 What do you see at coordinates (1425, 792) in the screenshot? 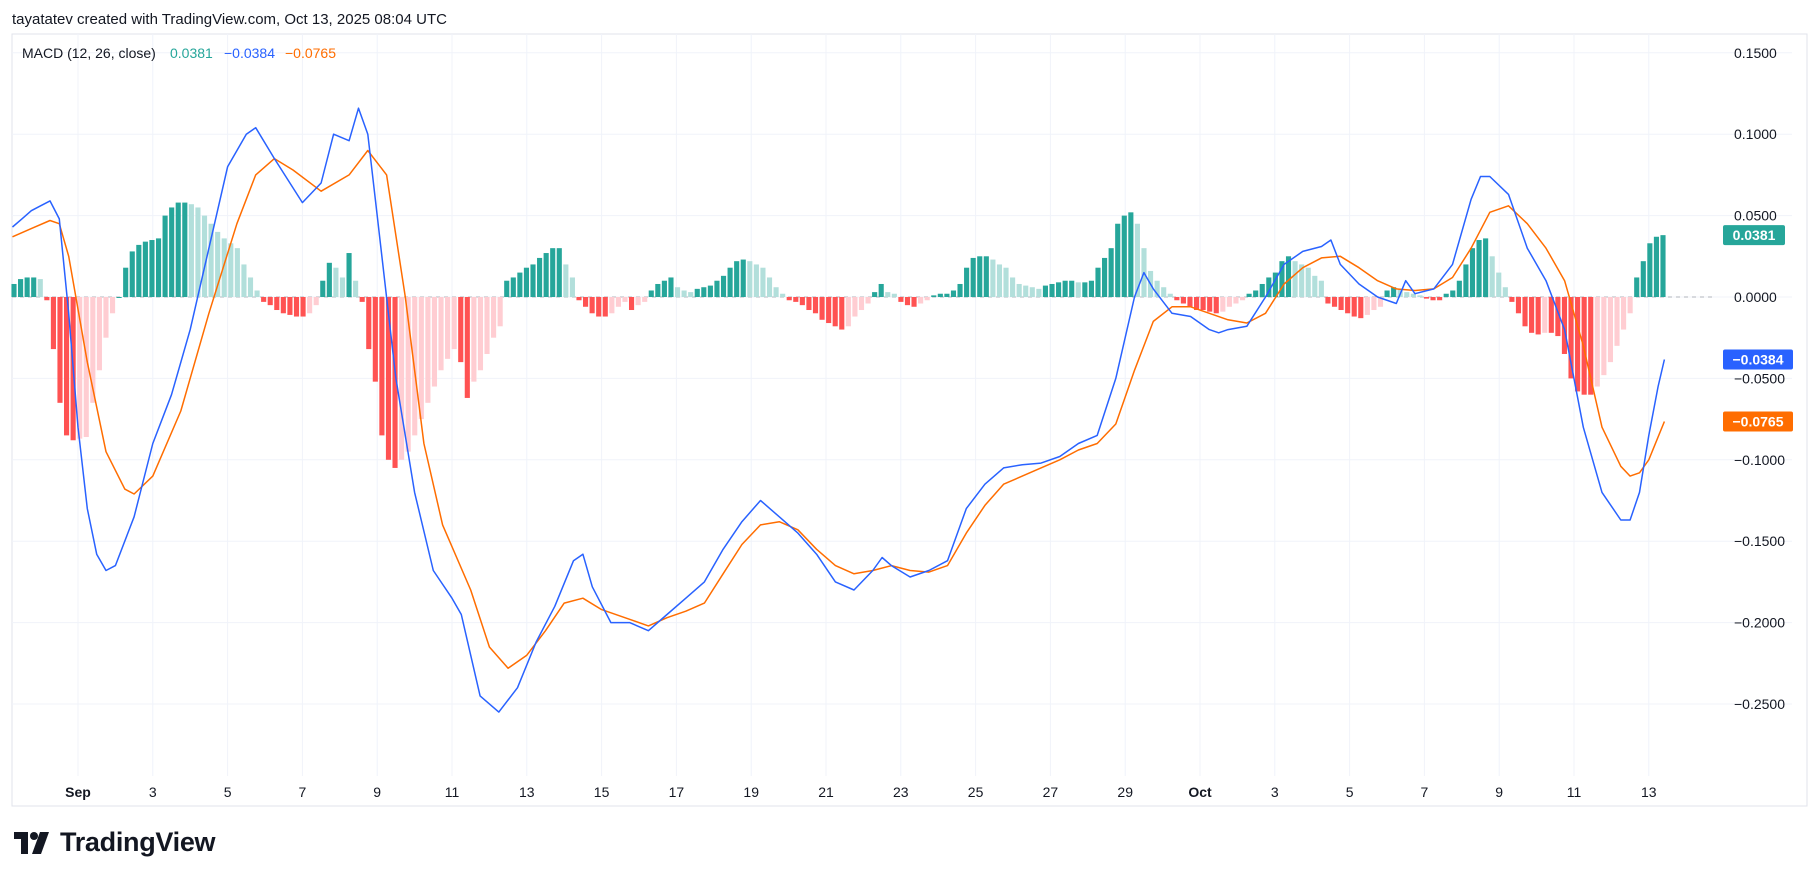
I see `x-tick-label: 7` at bounding box center [1425, 792].